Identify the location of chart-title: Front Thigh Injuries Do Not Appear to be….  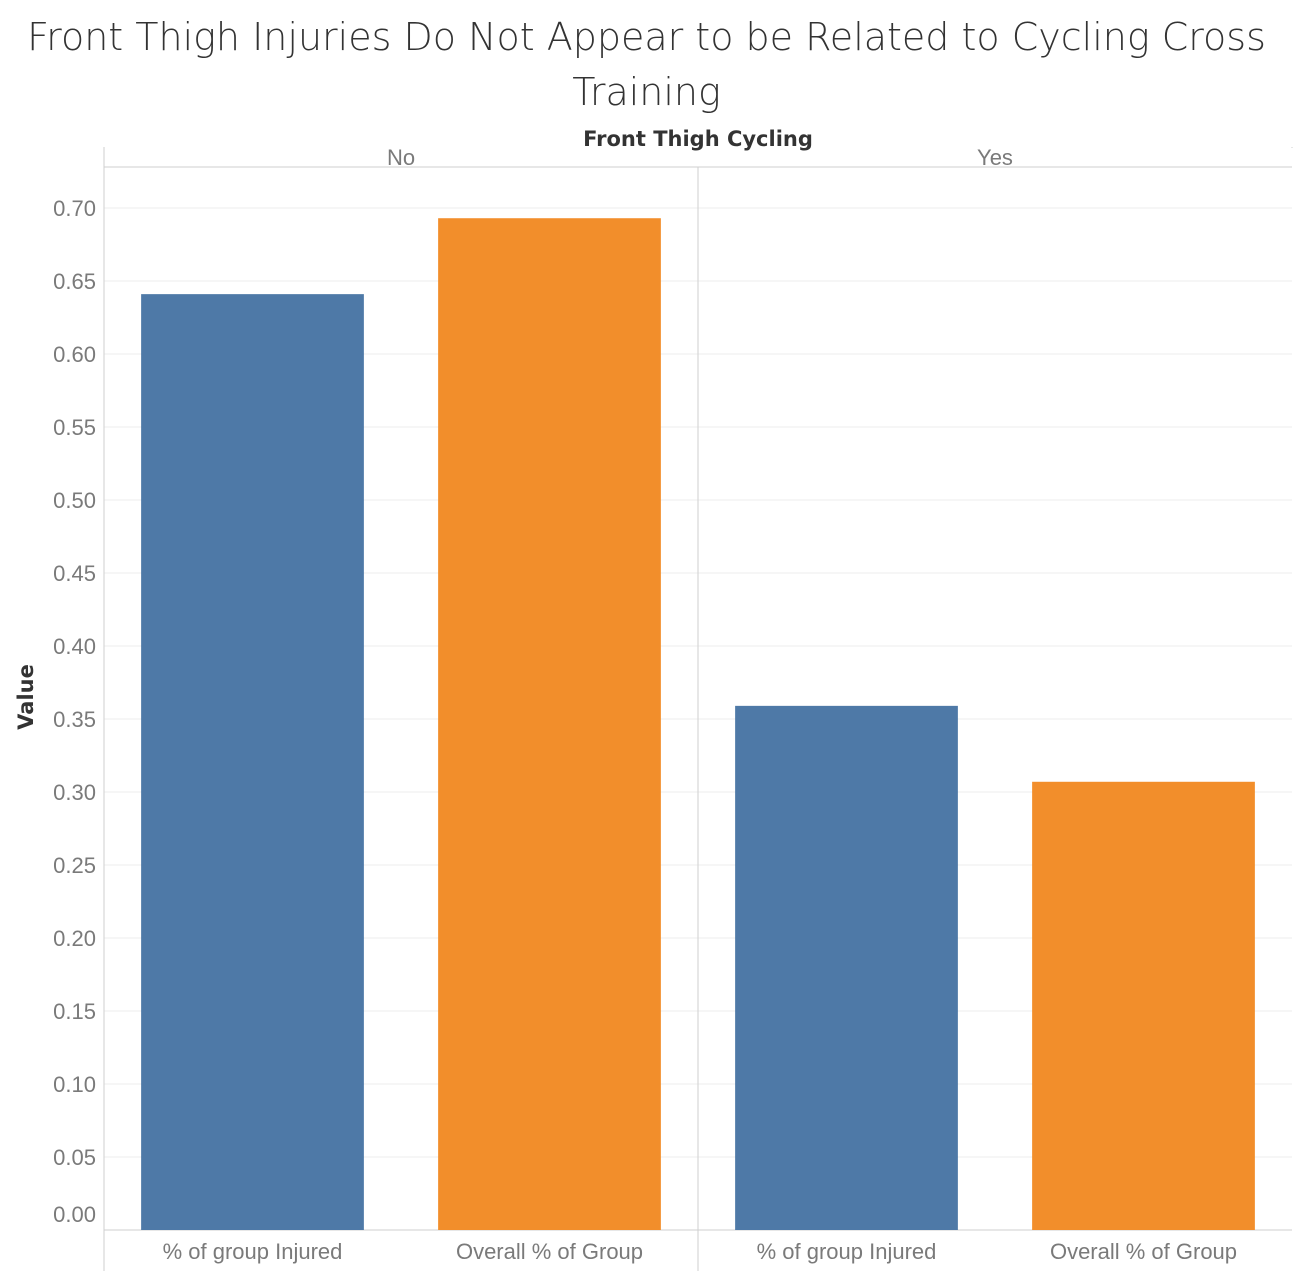
(646, 64).